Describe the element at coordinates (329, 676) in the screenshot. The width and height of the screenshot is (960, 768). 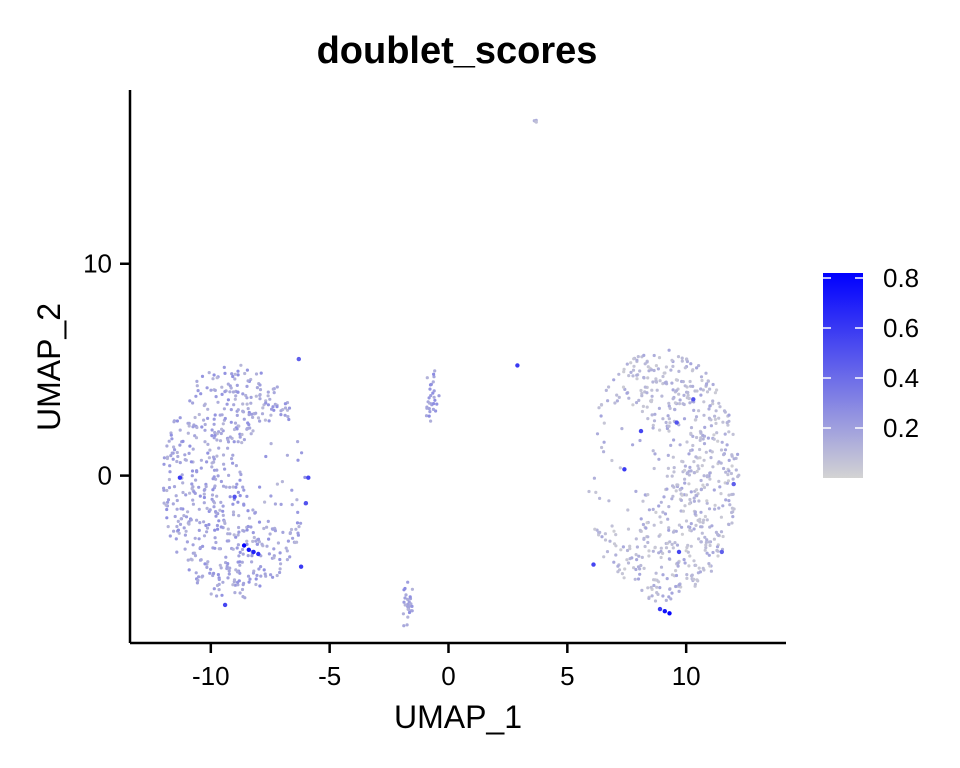
I see `x-tick-label: -5` at that location.